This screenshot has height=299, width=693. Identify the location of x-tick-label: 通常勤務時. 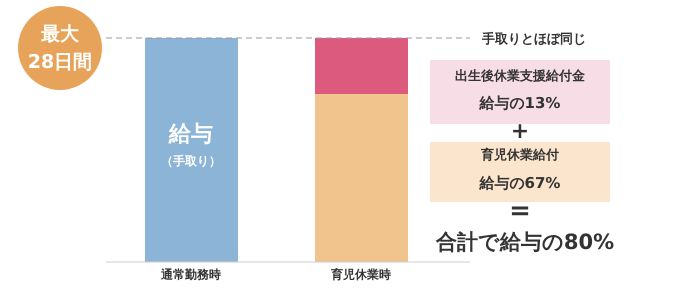
(190, 275).